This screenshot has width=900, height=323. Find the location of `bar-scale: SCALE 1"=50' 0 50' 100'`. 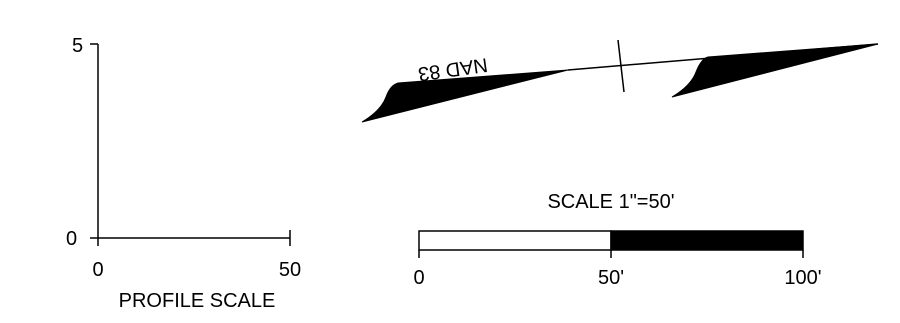

bar-scale: SCALE 1"=50' 0 50' 100' is located at coordinates (617, 240).